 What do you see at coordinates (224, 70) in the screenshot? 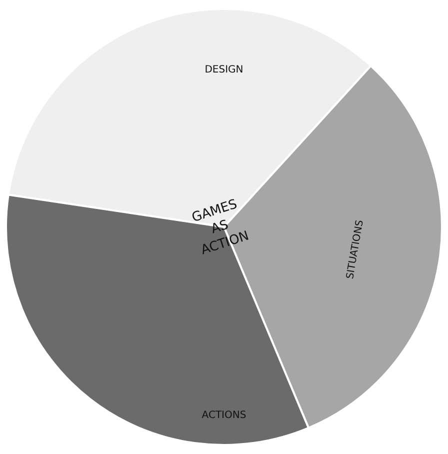
I see `slice-label: DESIGN` at bounding box center [224, 70].